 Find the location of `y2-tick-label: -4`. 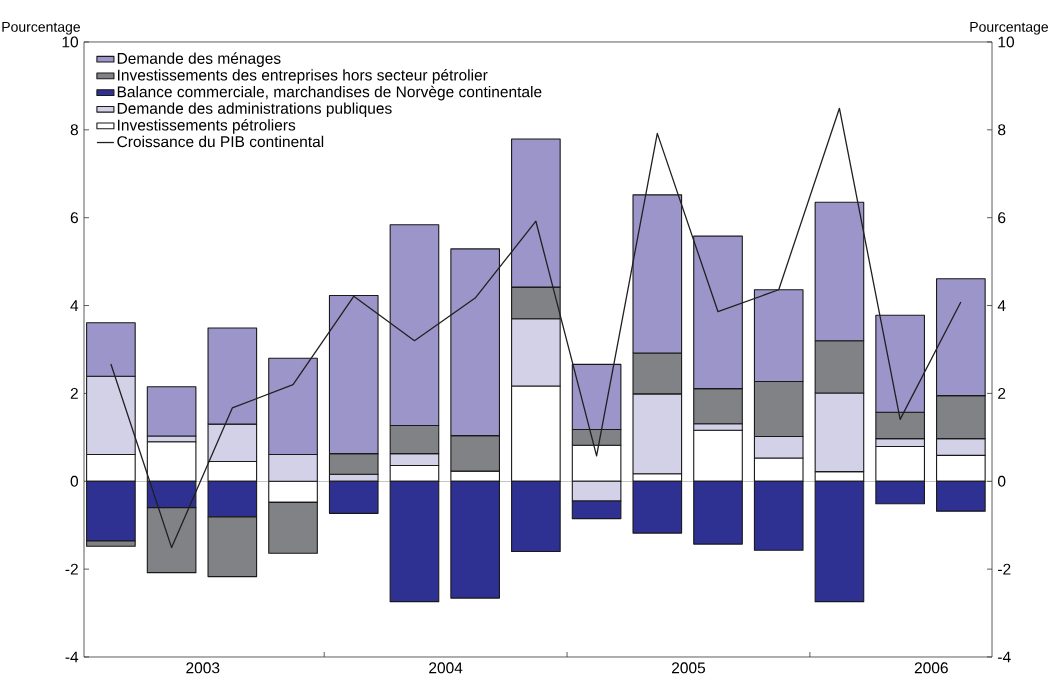

y2-tick-label: -4 is located at coordinates (1004, 657).